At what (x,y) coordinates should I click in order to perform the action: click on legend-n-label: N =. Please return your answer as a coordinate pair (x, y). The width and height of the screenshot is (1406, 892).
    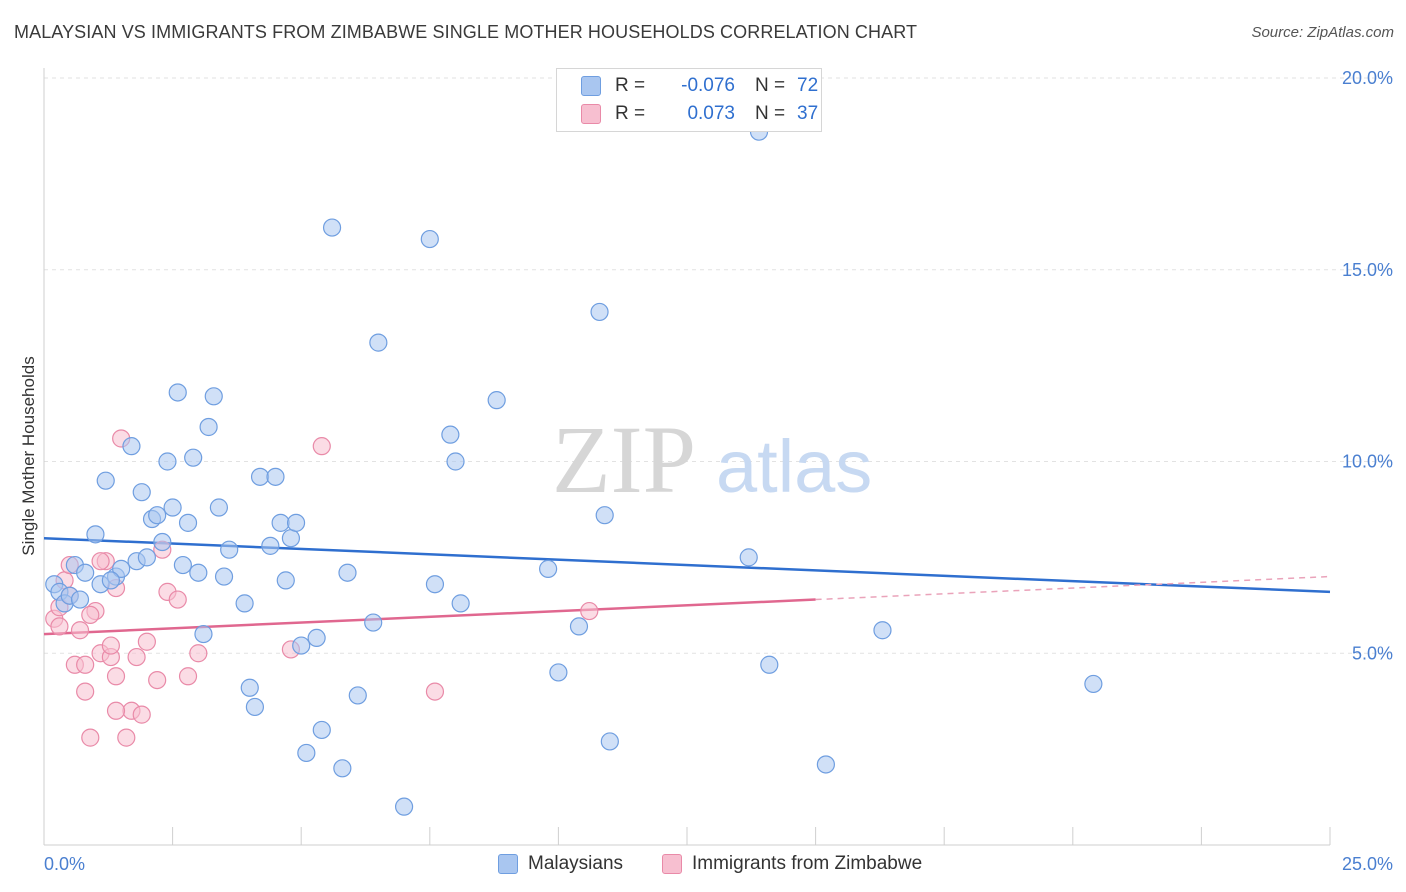
    Looking at the image, I should click on (770, 113).